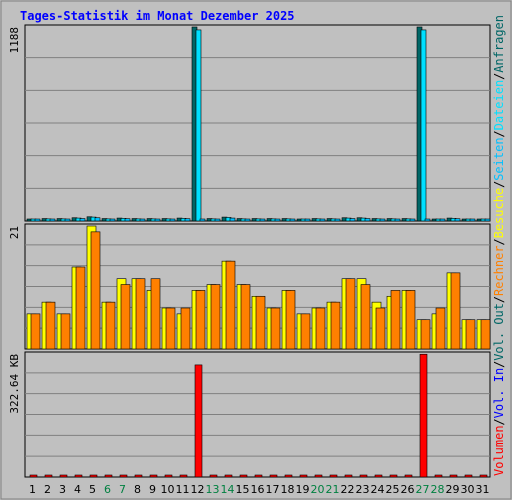  What do you see at coordinates (14, 232) in the screenshot?
I see `visits-ymax-label: 21` at bounding box center [14, 232].